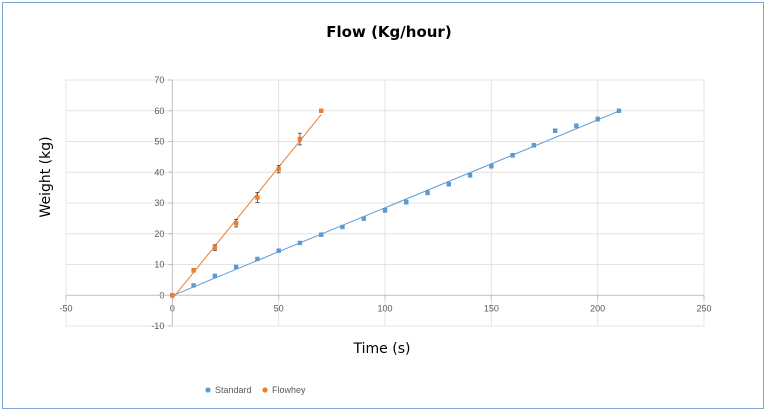  What do you see at coordinates (159, 111) in the screenshot?
I see `y-tick-label: 60` at bounding box center [159, 111].